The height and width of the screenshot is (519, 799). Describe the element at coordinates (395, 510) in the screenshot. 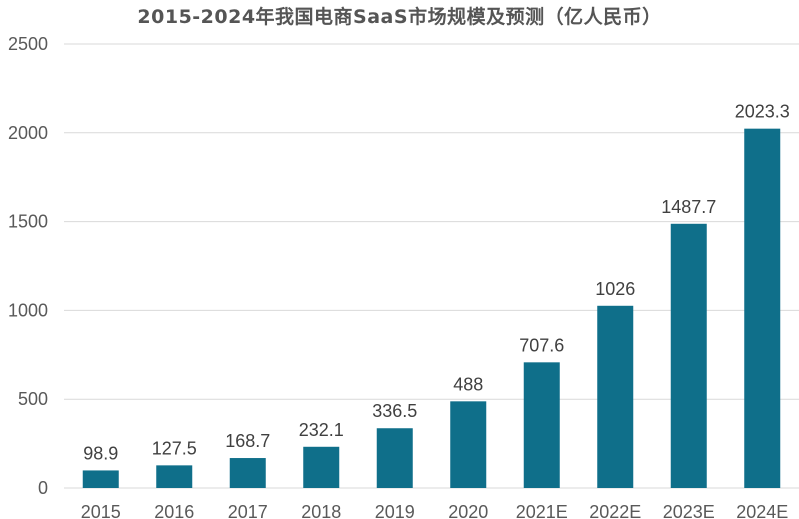

I see `x-tick-label: 2019` at that location.